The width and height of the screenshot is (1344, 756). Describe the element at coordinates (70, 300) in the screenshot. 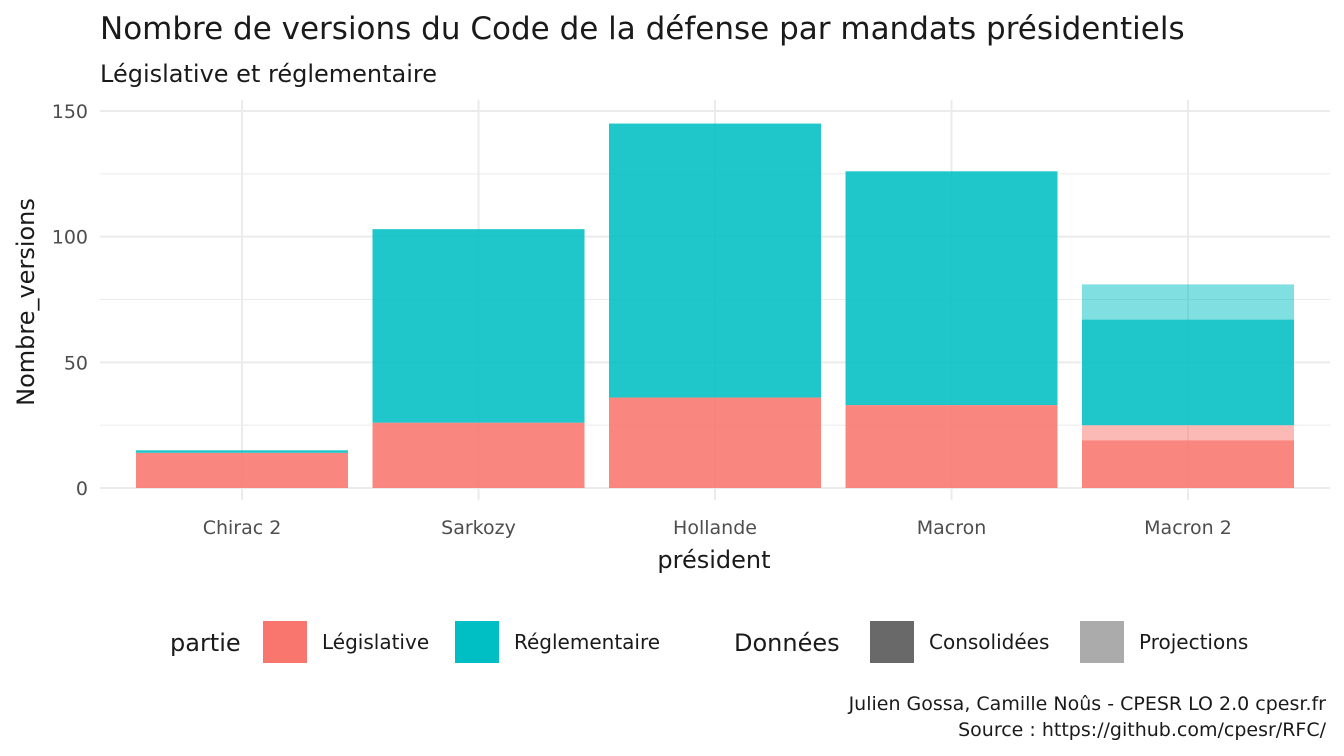

I see `y-tick-labels: 0 50 100 150` at that location.